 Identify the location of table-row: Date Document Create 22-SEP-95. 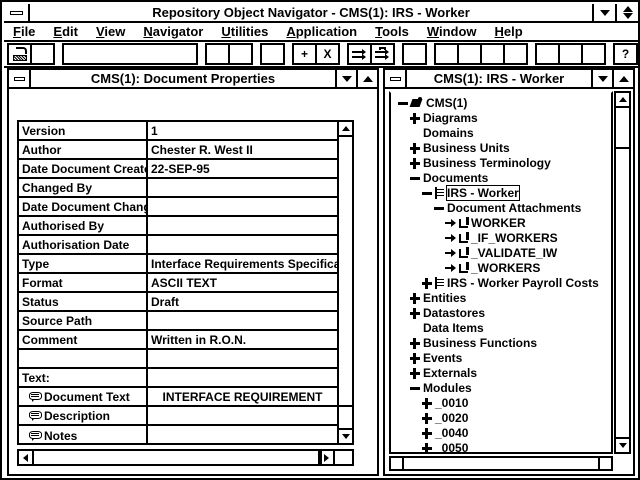
(178, 169).